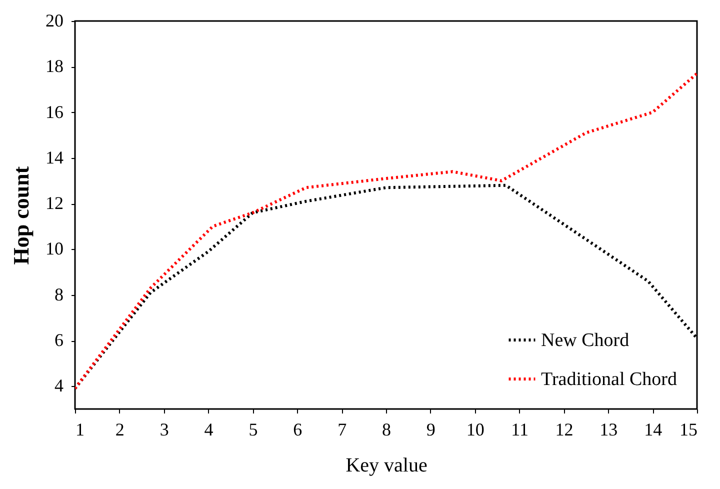 The height and width of the screenshot is (489, 720). What do you see at coordinates (342, 430) in the screenshot?
I see `x-tick-label: 7` at bounding box center [342, 430].